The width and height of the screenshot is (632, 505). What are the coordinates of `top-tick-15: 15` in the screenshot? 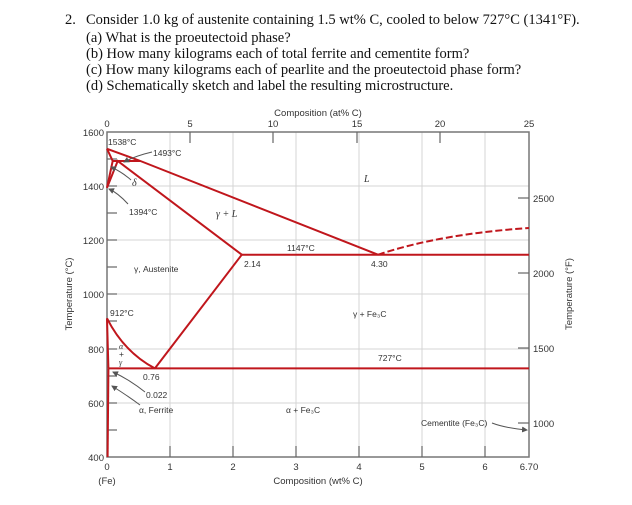 It's located at (357, 124).